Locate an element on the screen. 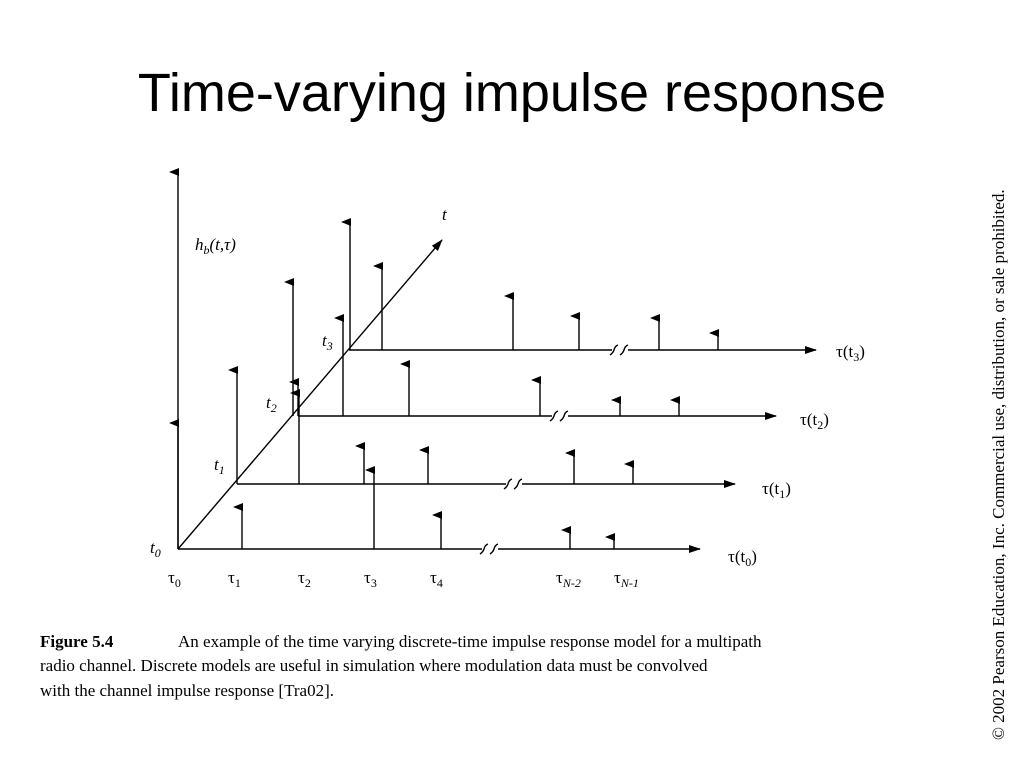 This screenshot has width=1024, height=768. delay-axis-label: τ(t2) is located at coordinates (814, 421).